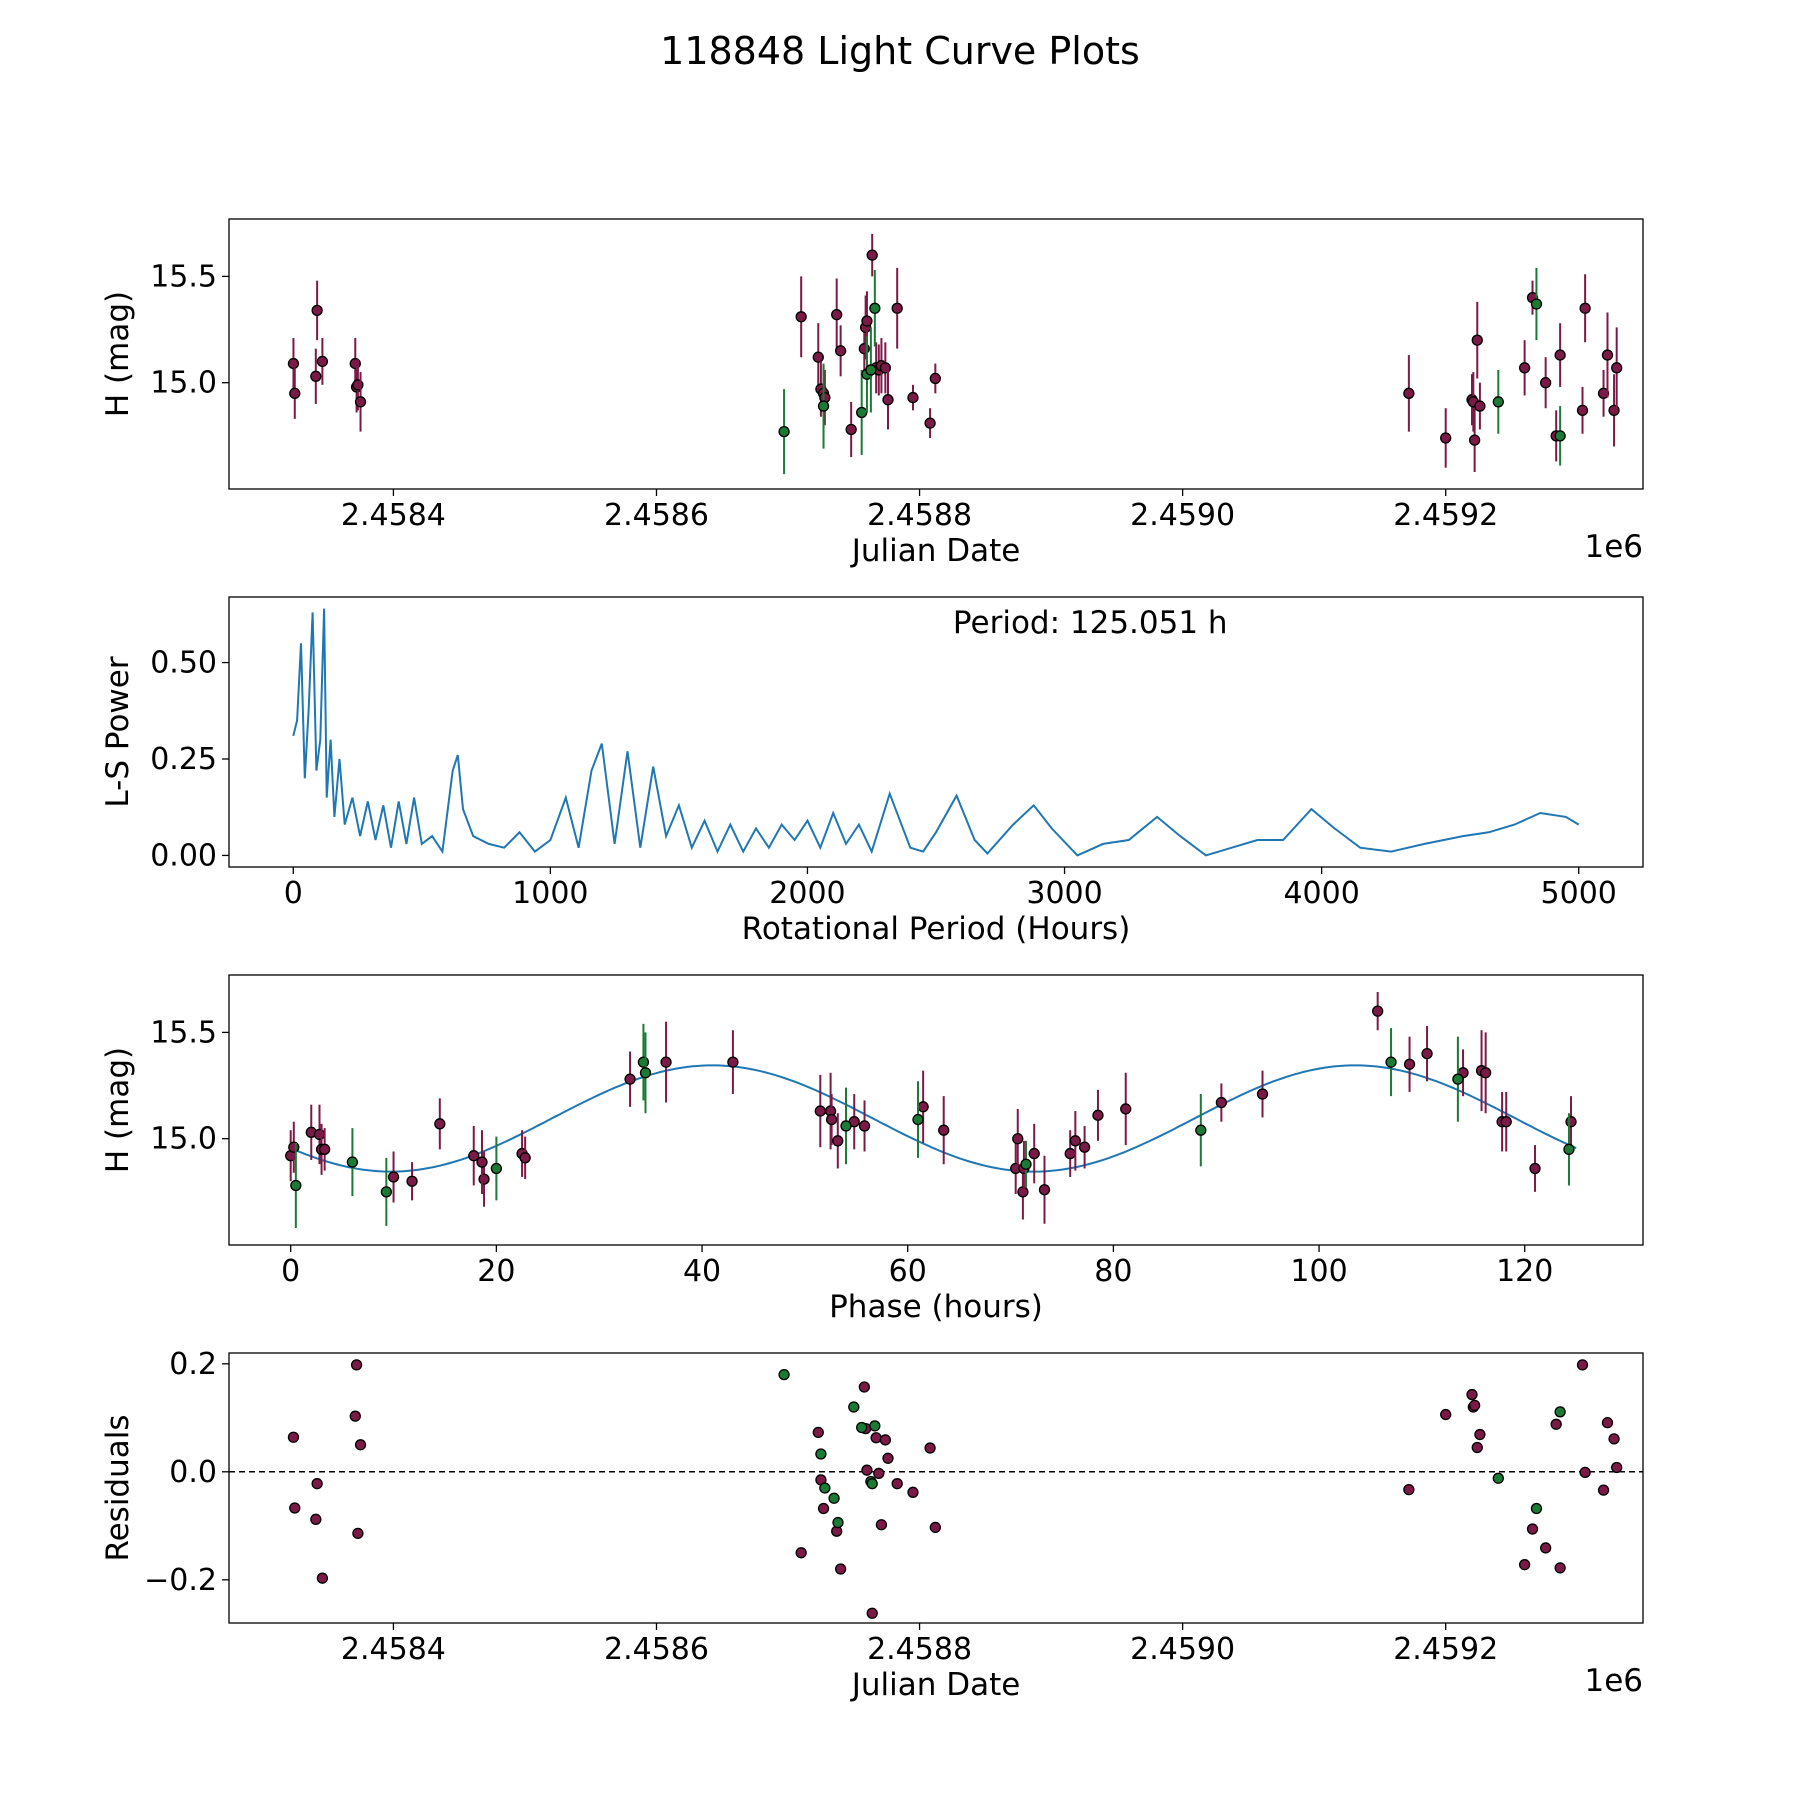 The height and width of the screenshot is (1800, 1800). Describe the element at coordinates (118, 1110) in the screenshot. I see `phase-ylabel: H (mag)` at that location.